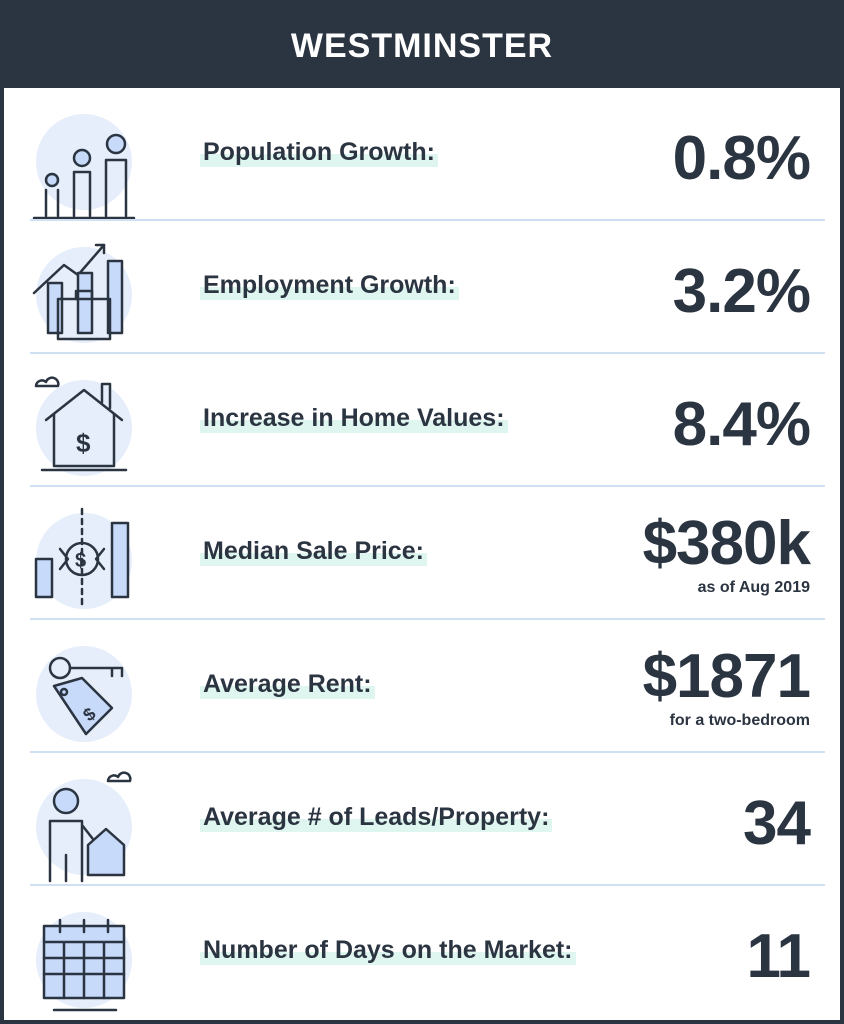  I want to click on stat-row: Number of Days on the Market: 11, so click(422, 952).